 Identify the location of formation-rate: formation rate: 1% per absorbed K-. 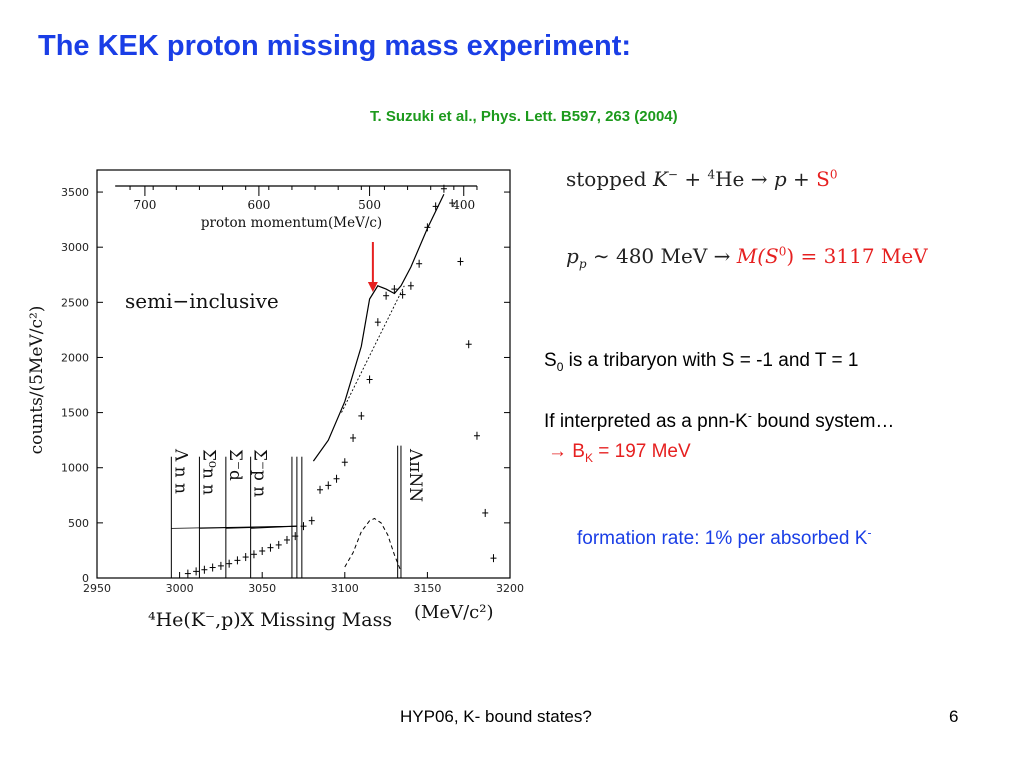
(724, 537).